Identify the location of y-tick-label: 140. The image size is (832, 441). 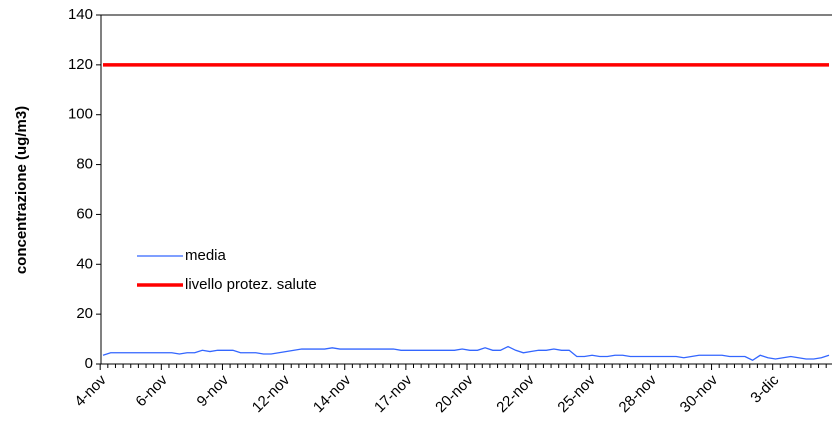
(80, 14).